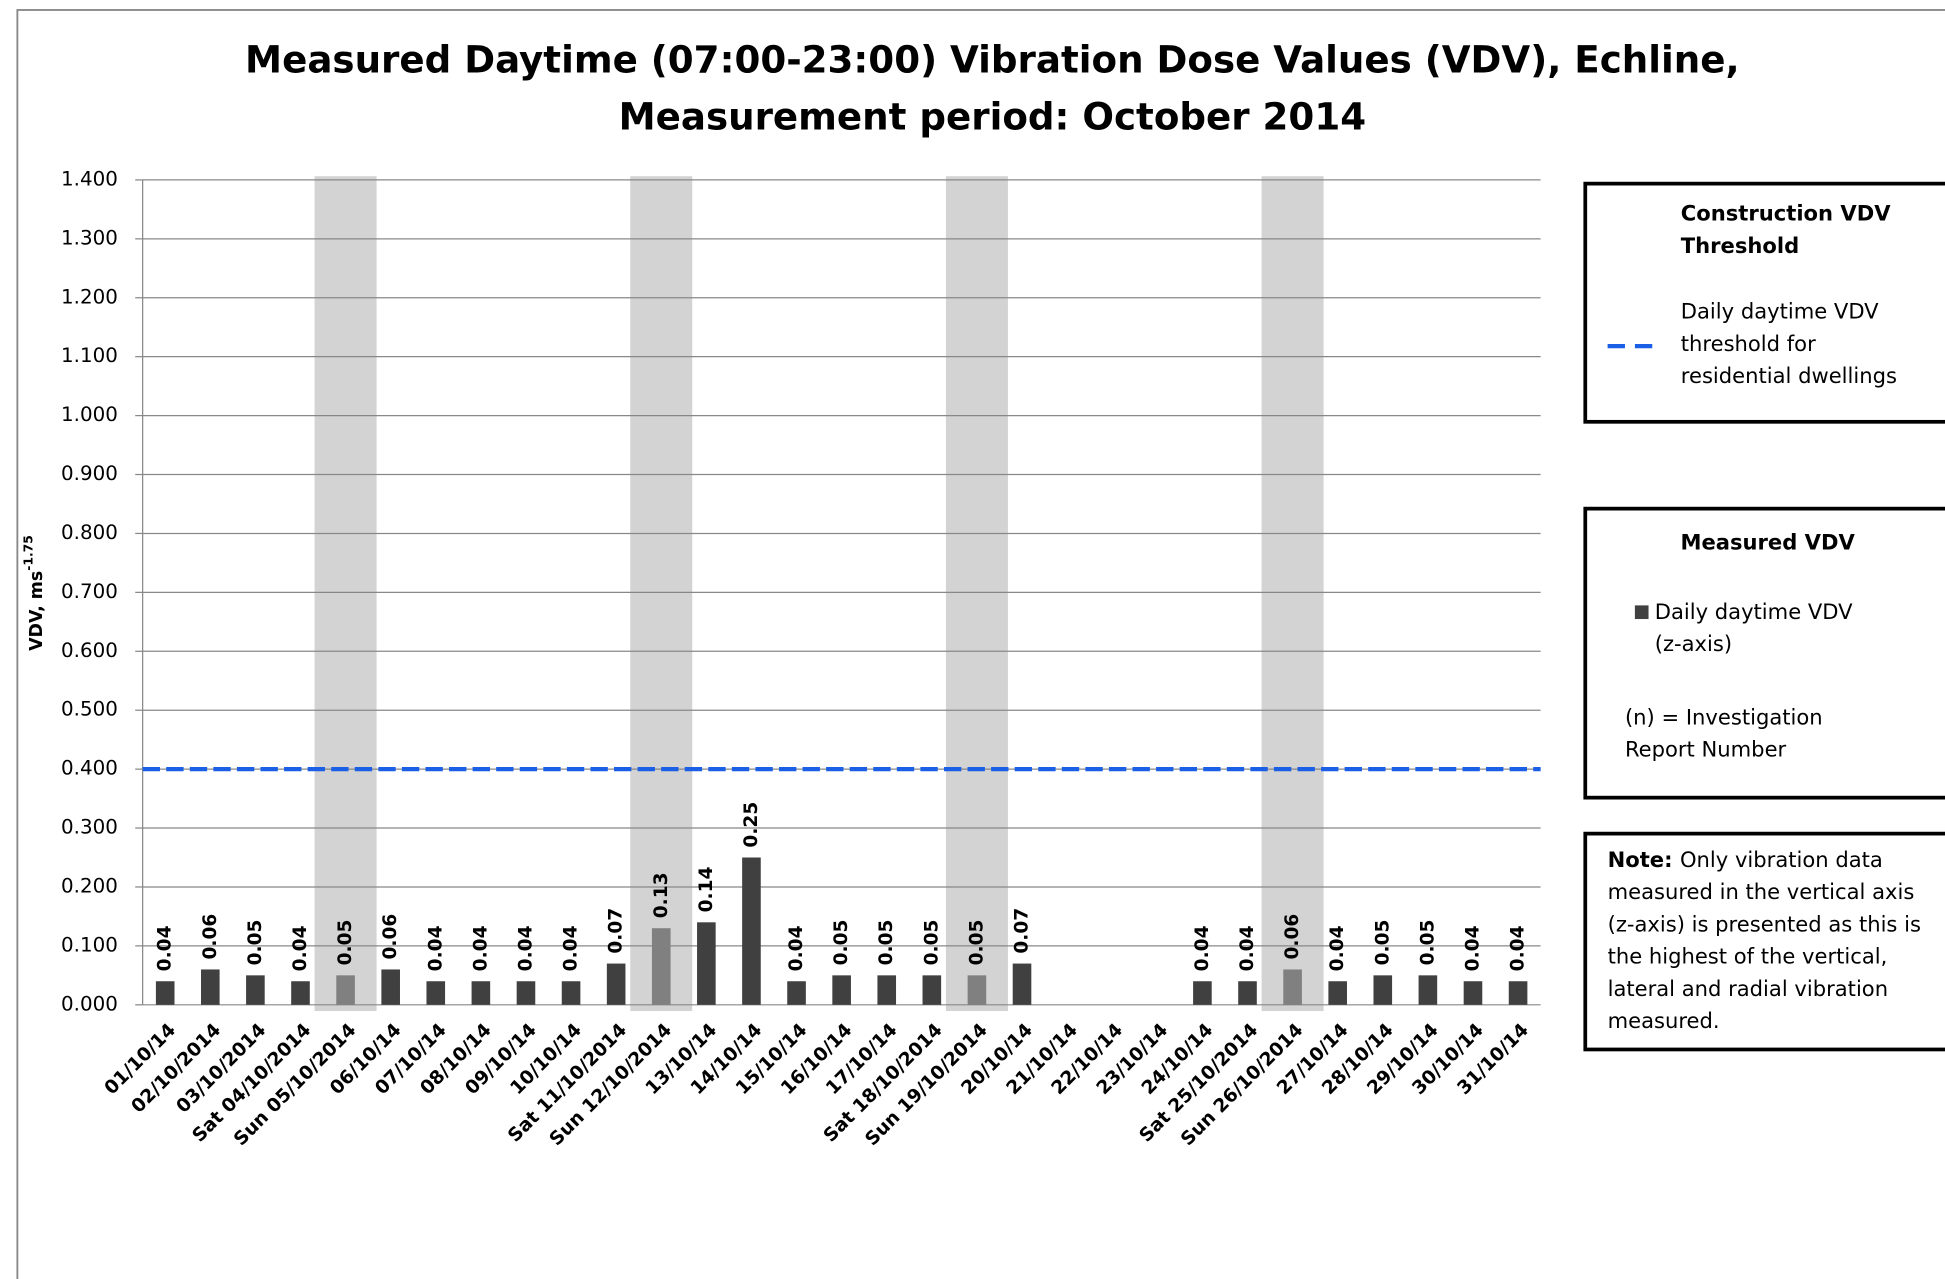  What do you see at coordinates (1786, 213) in the screenshot?
I see `legend-title: Construction VDV` at bounding box center [1786, 213].